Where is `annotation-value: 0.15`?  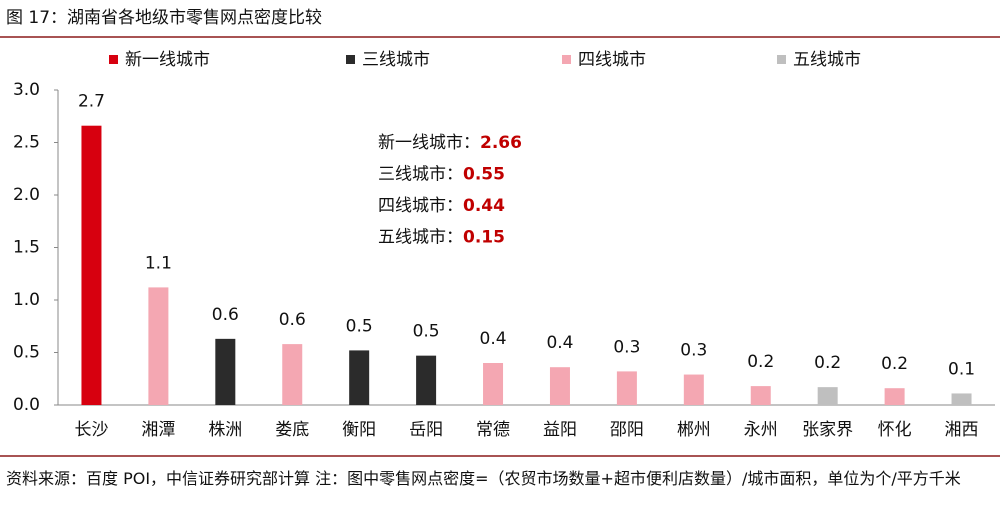
annotation-value: 0.15 is located at coordinates (484, 238).